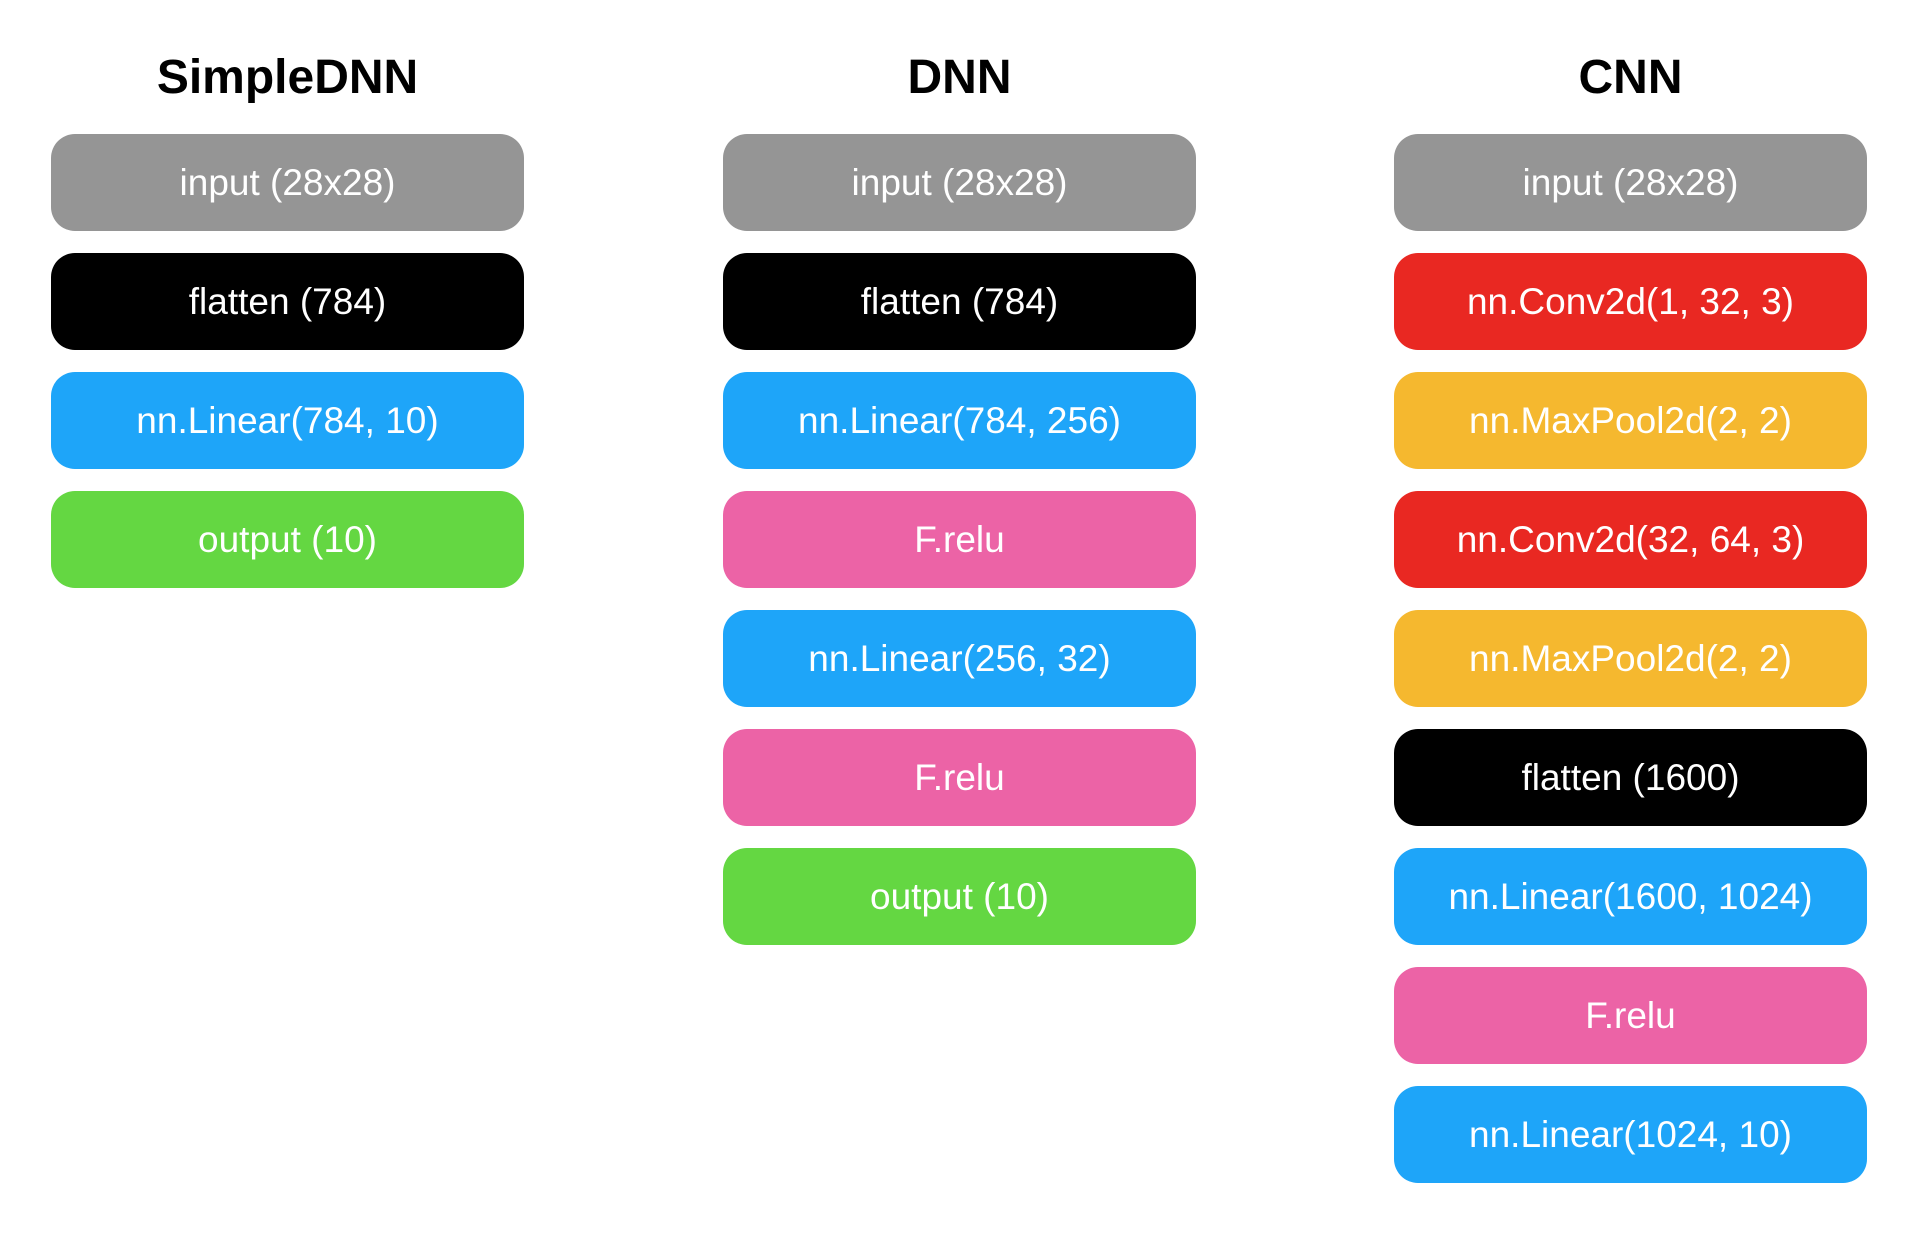  I want to click on simplednn-input-layer: input (28x28), so click(287, 182).